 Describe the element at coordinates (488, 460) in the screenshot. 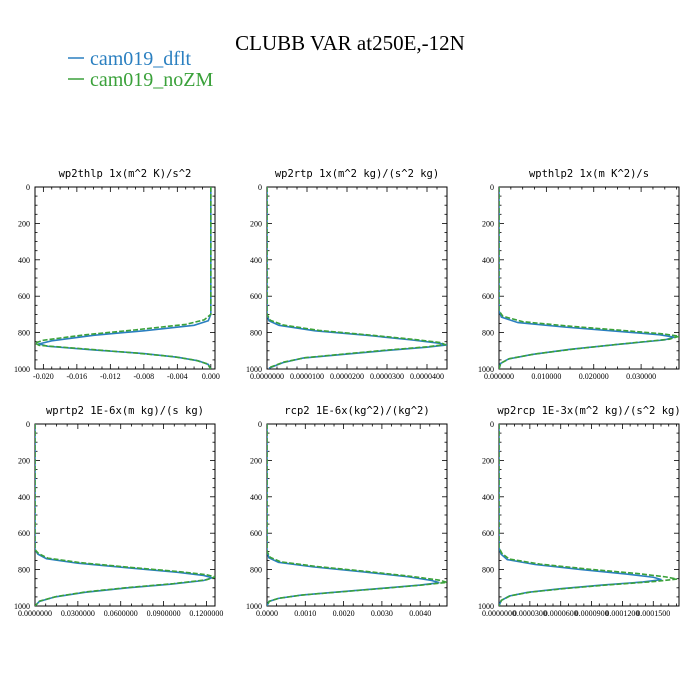

I see `y-tick-label-5-1: 200` at that location.